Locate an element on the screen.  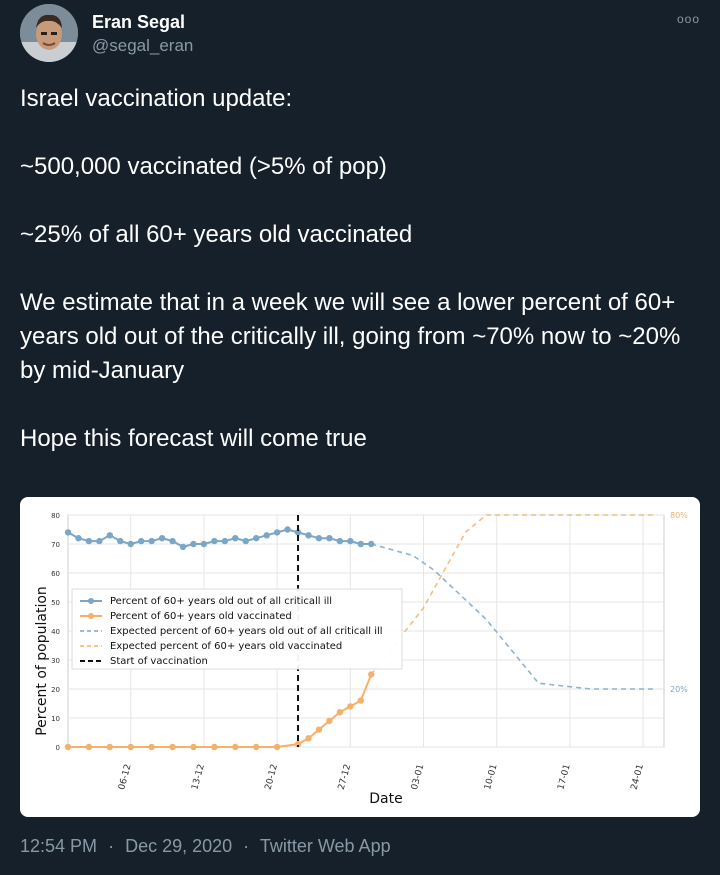
avatar is located at coordinates (49, 33).